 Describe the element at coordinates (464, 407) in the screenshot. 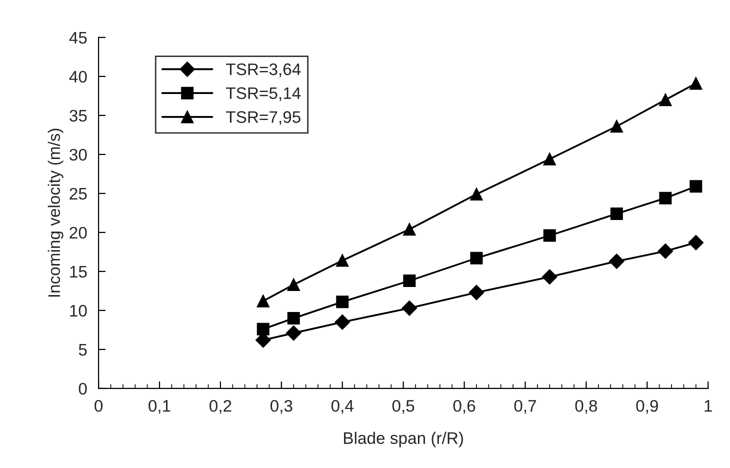

I see `x-tick-label: 0,6` at that location.